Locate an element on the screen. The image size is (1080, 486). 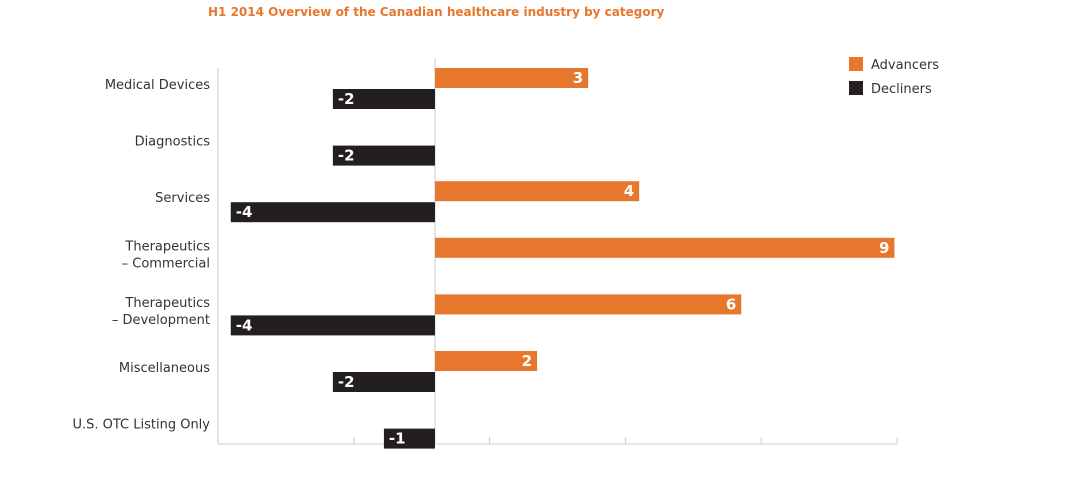
bar-value-label: 3 is located at coordinates (578, 78).